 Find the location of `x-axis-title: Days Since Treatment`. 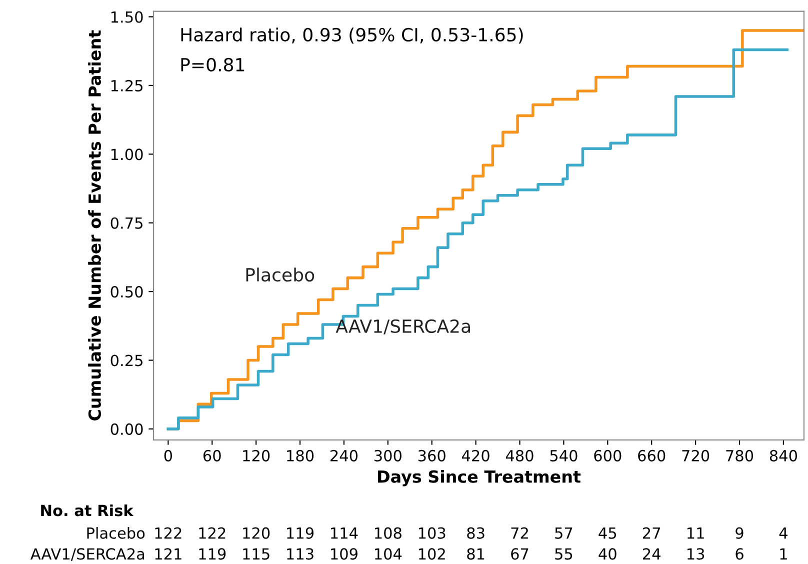

x-axis-title: Days Since Treatment is located at coordinates (479, 478).